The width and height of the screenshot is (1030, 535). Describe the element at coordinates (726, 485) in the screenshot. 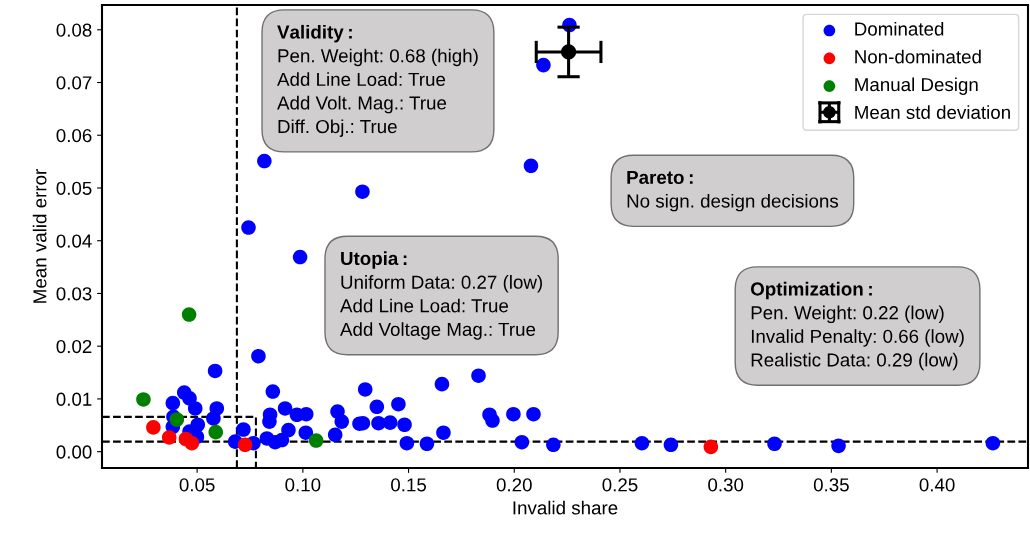

I see `x-tick-label: 0.30` at that location.